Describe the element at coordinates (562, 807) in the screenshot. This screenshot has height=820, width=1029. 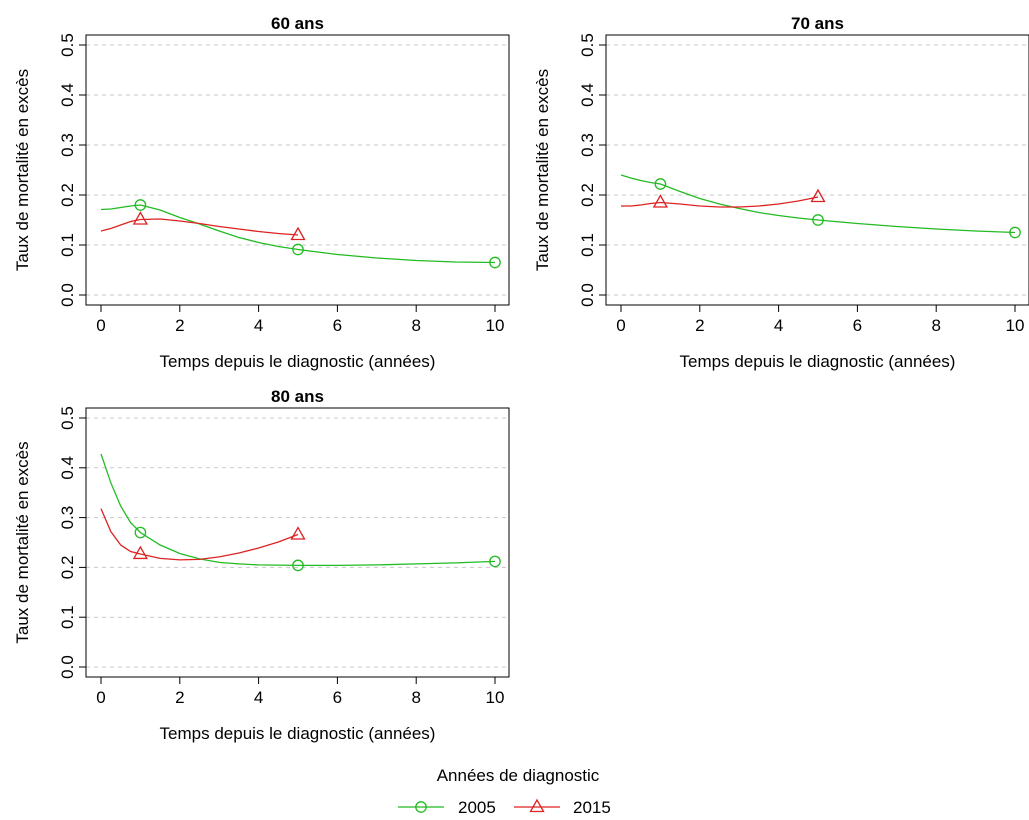
I see `legend-item-2015: 2015` at that location.